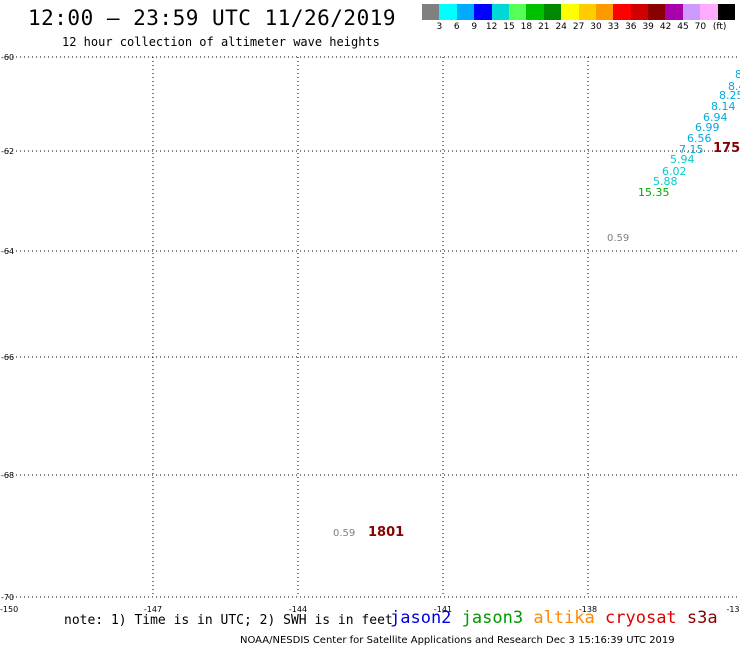 The height and width of the screenshot is (650, 740). What do you see at coordinates (737, 74) in the screenshot?
I see `wave-height-label: 8` at bounding box center [737, 74].